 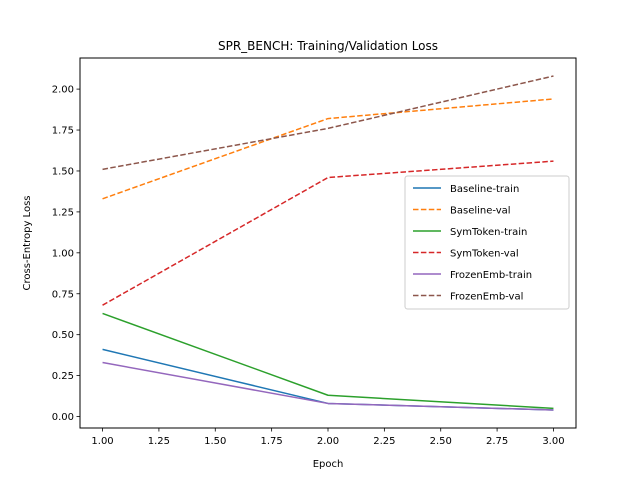 What do you see at coordinates (328, 441) in the screenshot?
I see `x-tick-label: 2.00` at bounding box center [328, 441].